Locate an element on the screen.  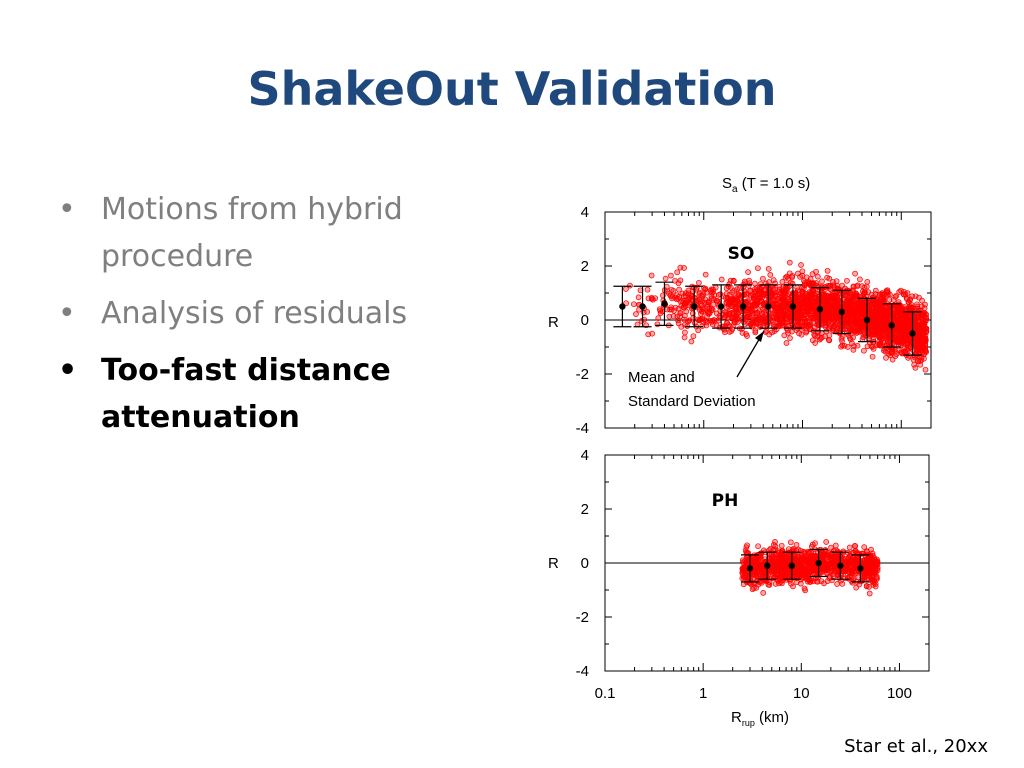
panel-ph: 4 2 0 -2 -4 R PH 0.1 1 10 100 is located at coordinates (739, 574).